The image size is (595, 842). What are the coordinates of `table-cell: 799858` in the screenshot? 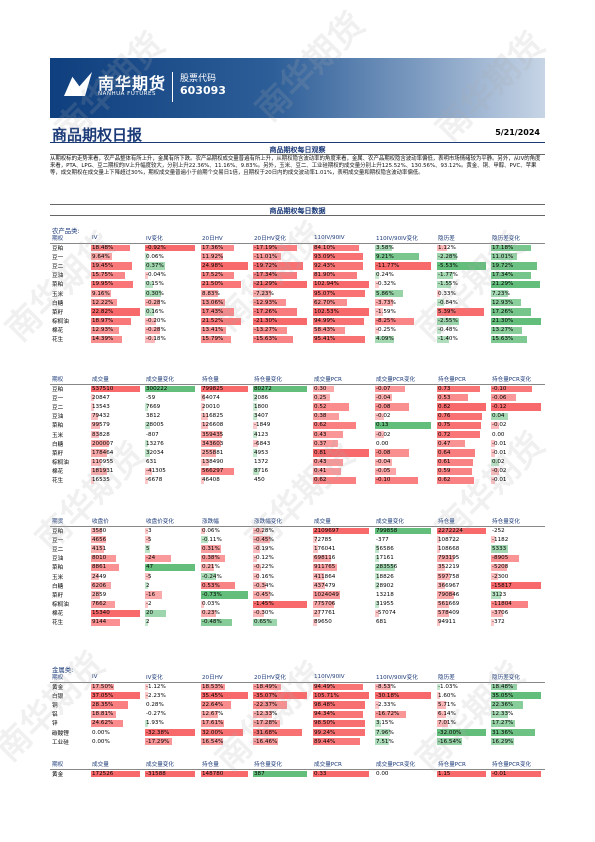 It's located at (405, 530).